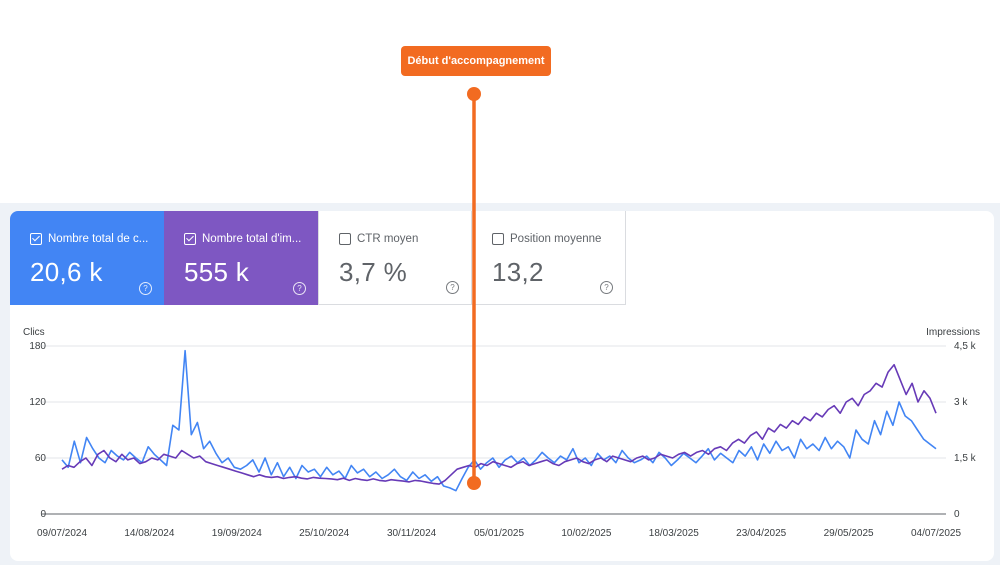 The height and width of the screenshot is (565, 1000). I want to click on x-tick-label: 10/02/2025, so click(586, 533).